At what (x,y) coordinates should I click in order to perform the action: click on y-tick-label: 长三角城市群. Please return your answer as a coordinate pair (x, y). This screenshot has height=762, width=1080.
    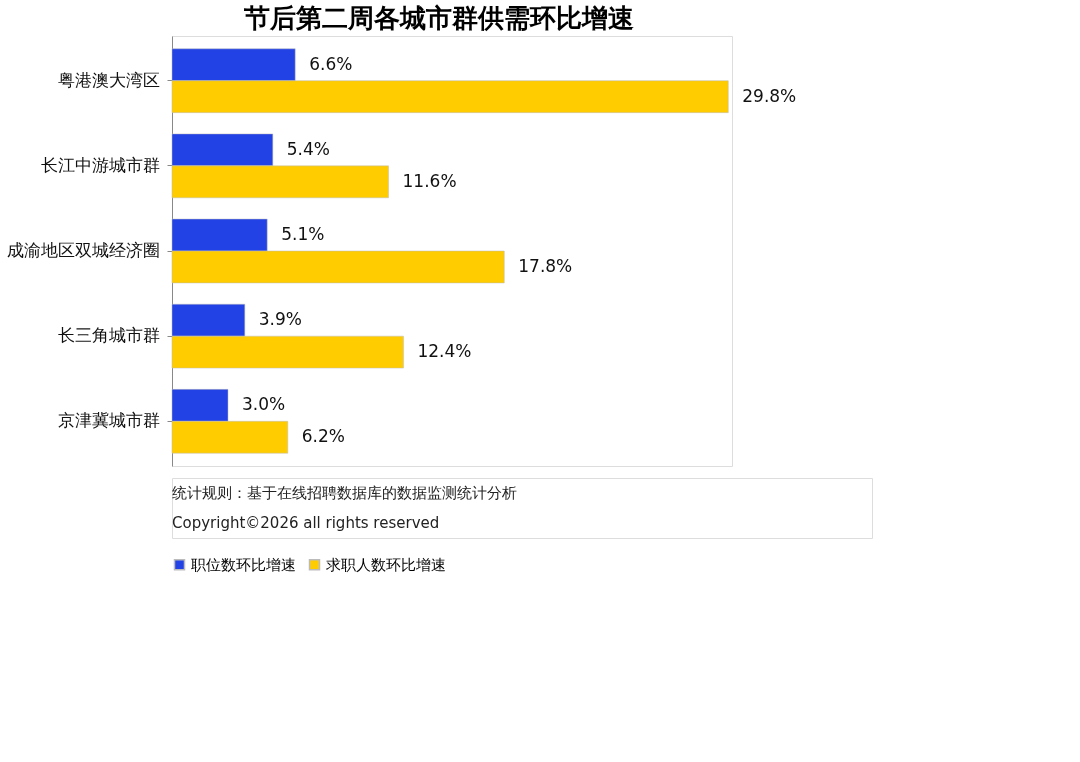
    Looking at the image, I should click on (108, 335).